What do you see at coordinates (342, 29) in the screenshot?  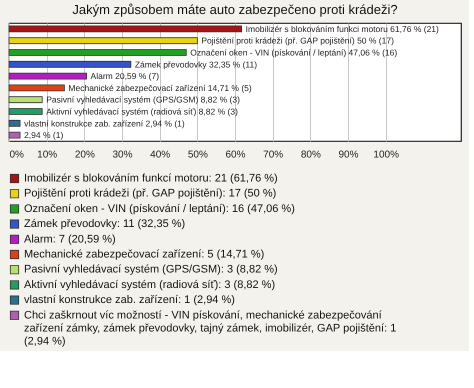 I see `category-label: Imobilizér s blokováním funkci motoru 61,76 % (21)` at bounding box center [342, 29].